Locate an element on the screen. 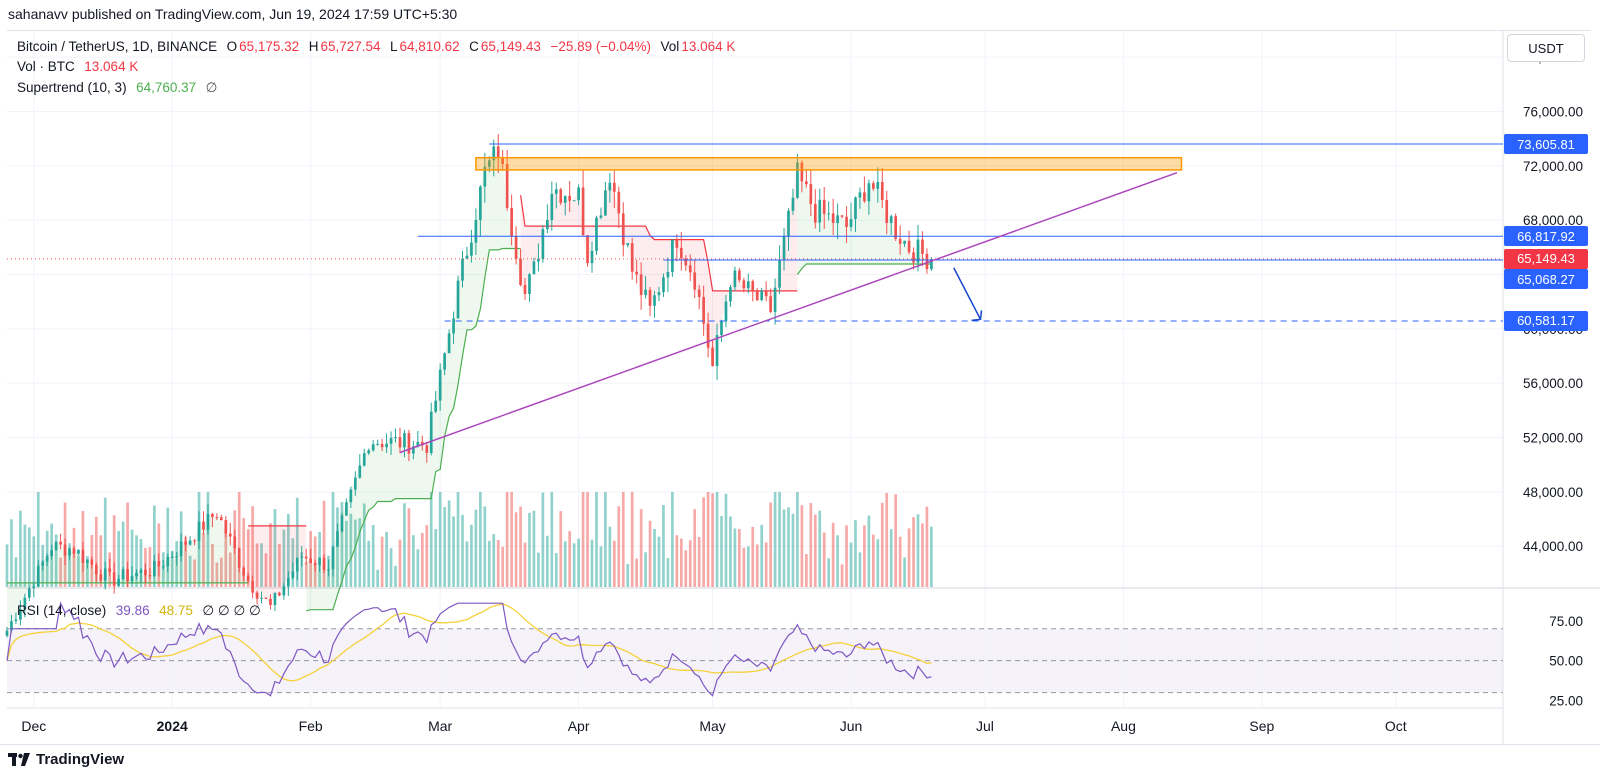 Image resolution: width=1600 pixels, height=775 pixels. tradingview-logo: TradingView is located at coordinates (66, 759).